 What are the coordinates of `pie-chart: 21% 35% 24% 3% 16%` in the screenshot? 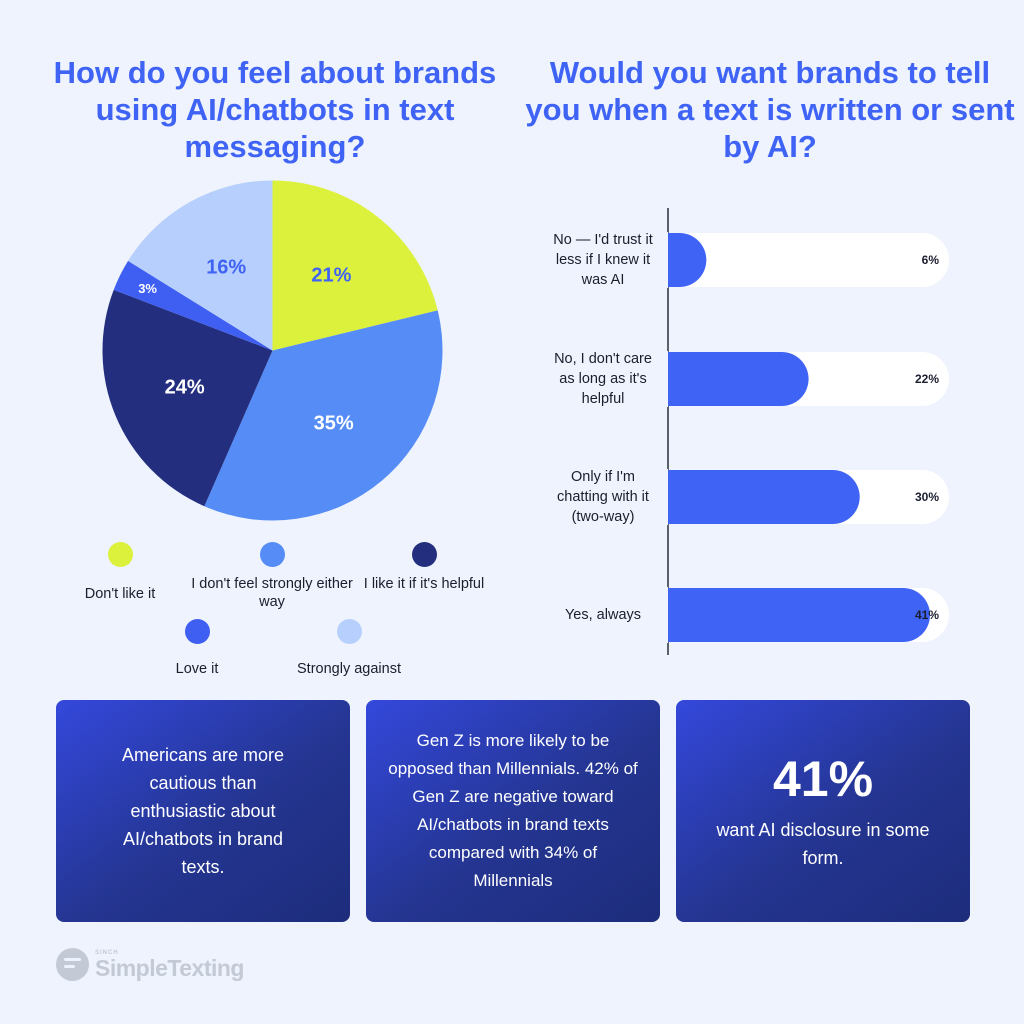 It's located at (272, 350).